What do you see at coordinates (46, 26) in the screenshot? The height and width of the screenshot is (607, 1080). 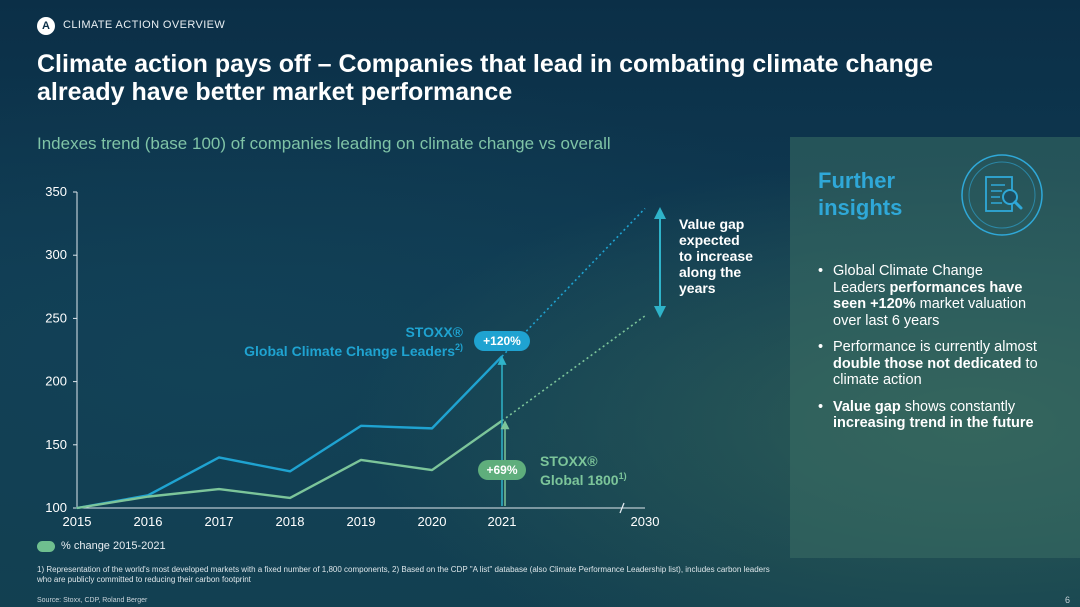 I see `section-badge: A` at bounding box center [46, 26].